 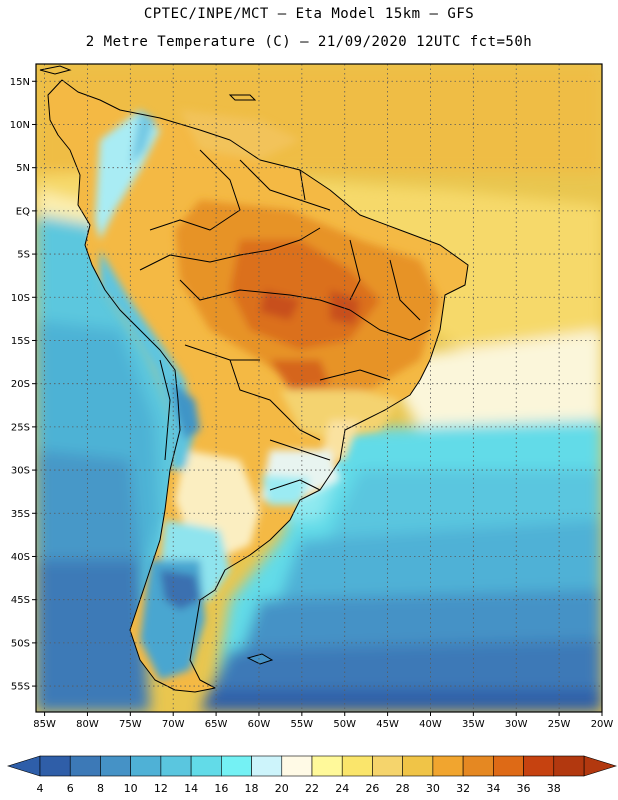 I want to click on colorbar-min-arrow, so click(x=23, y=766).